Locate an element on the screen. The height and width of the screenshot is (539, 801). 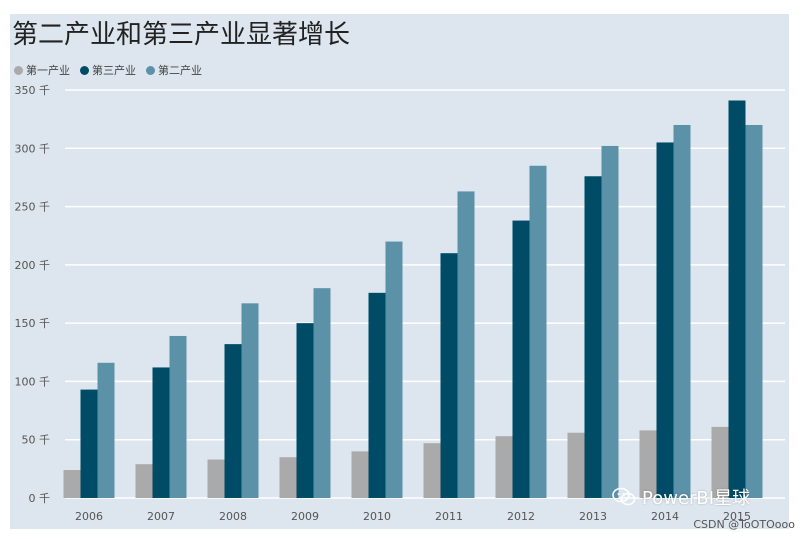
x-tick-label: 2008 is located at coordinates (233, 516).